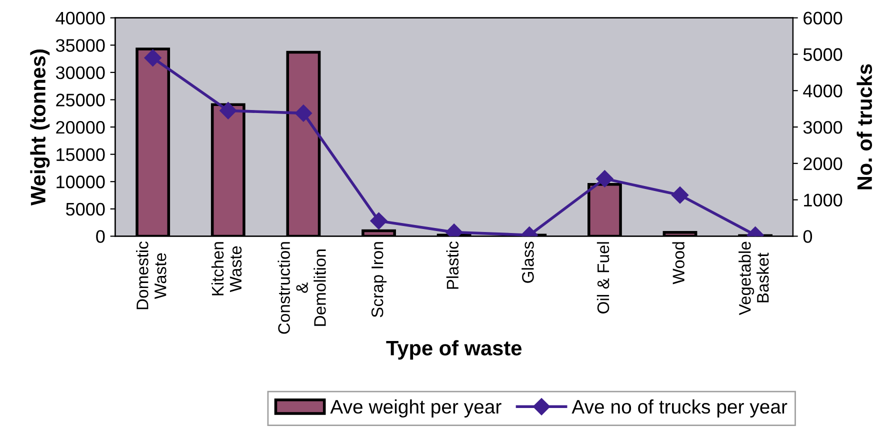 This screenshot has width=886, height=435. Describe the element at coordinates (416, 408) in the screenshot. I see `legend-label: Ave weight per year` at that location.